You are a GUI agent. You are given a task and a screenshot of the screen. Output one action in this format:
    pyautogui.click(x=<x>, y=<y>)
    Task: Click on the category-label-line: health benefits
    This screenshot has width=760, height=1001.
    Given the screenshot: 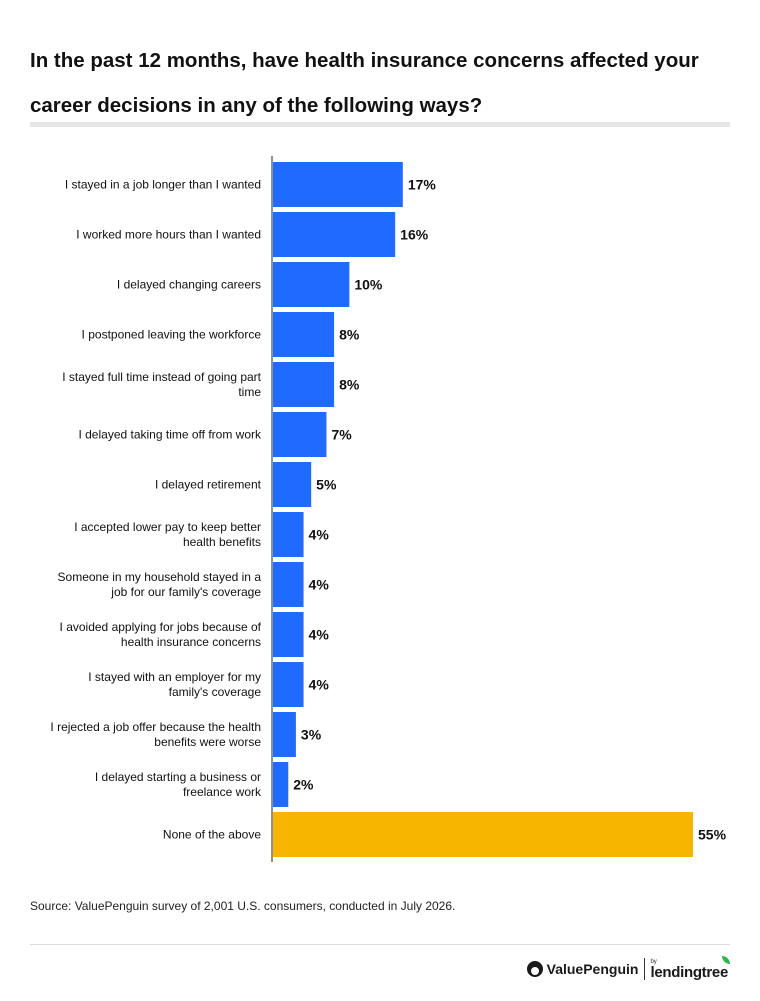 What is the action you would take?
    pyautogui.click(x=222, y=542)
    